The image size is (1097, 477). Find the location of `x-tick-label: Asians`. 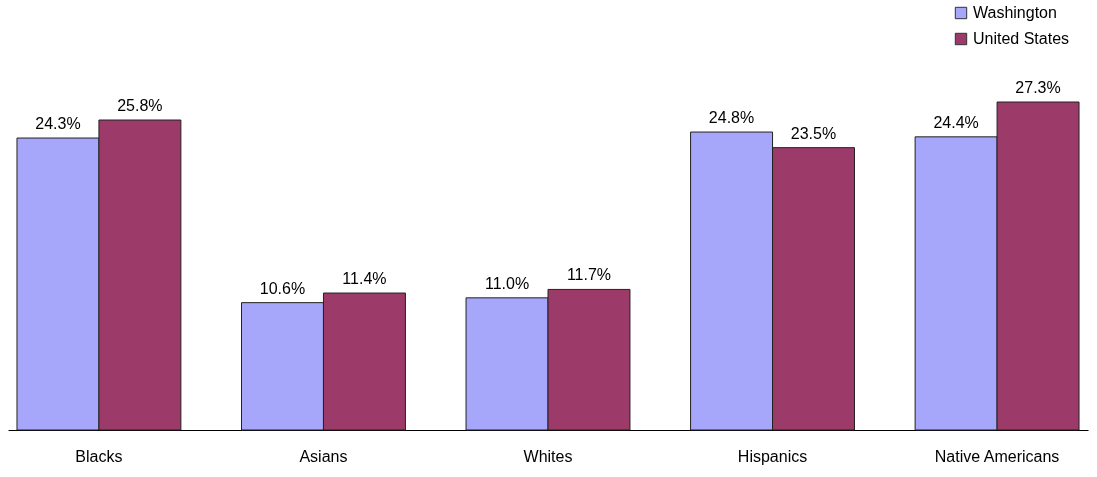

x-tick-label: Asians is located at coordinates (323, 456).